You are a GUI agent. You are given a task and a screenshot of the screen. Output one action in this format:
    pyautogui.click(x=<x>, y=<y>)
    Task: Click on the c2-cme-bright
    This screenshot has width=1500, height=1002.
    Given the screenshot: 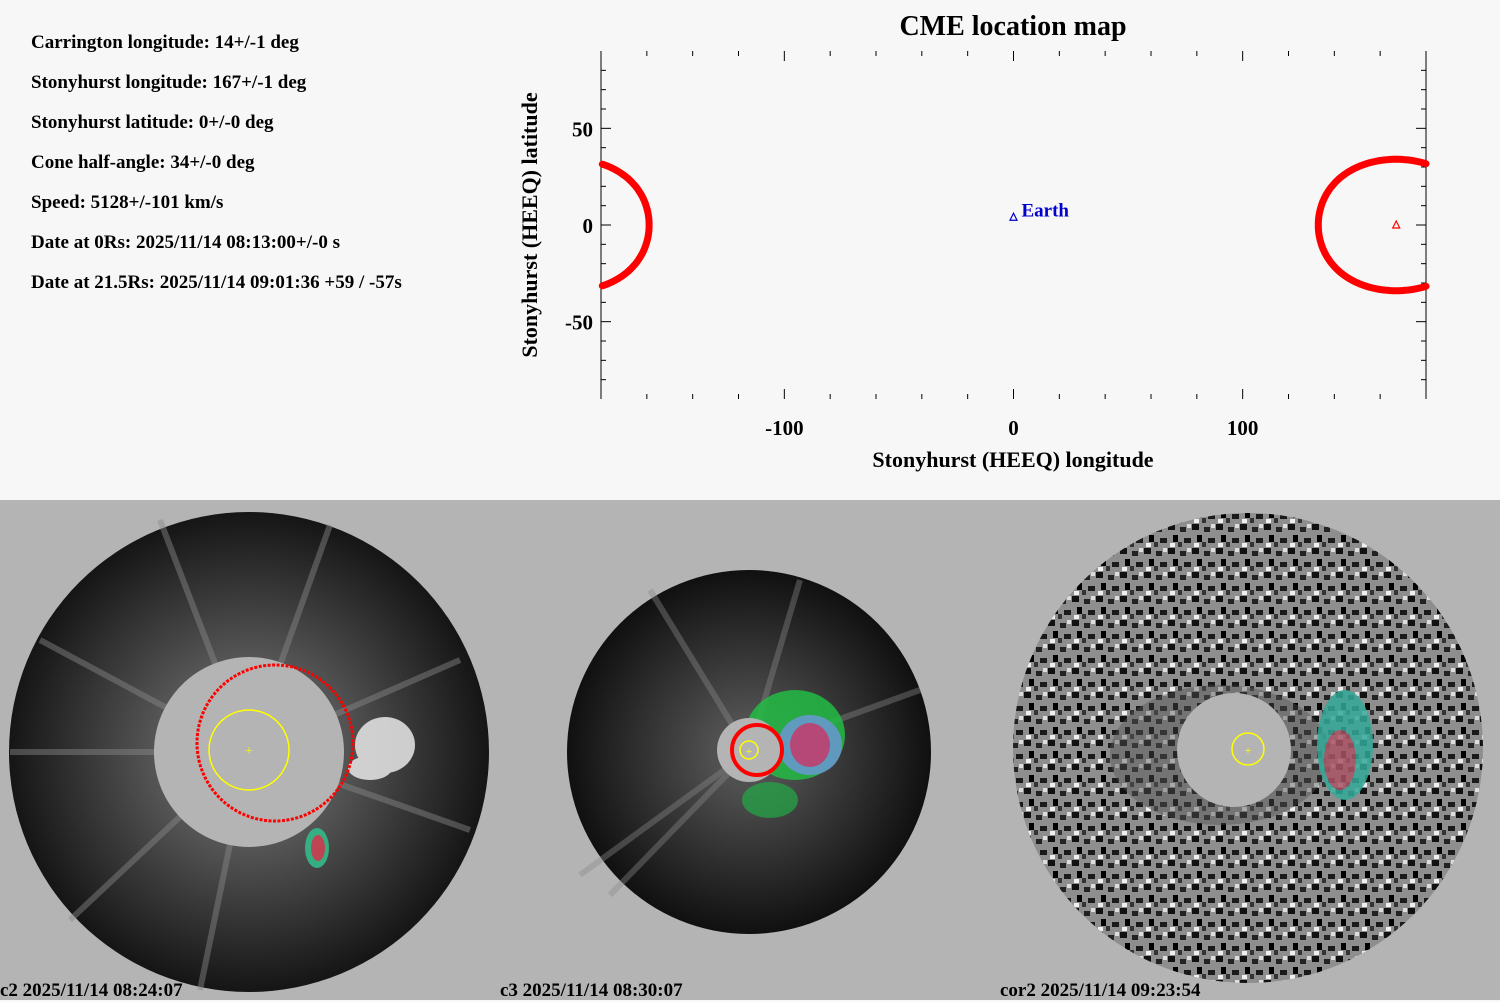 What is the action you would take?
    pyautogui.click(x=381, y=748)
    